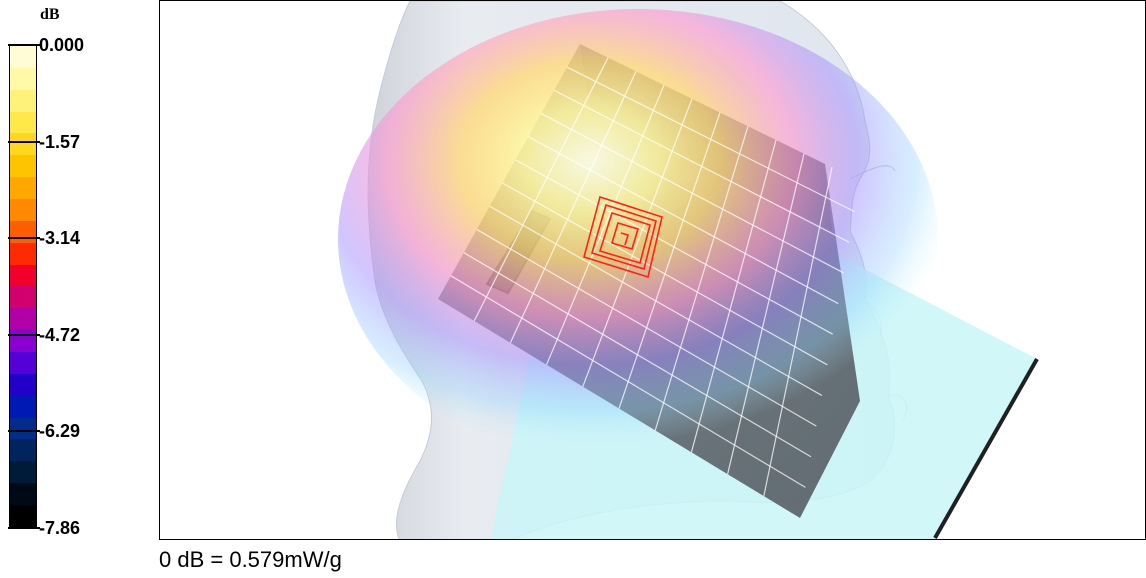  I want to click on plane-edge, so click(986, 448).